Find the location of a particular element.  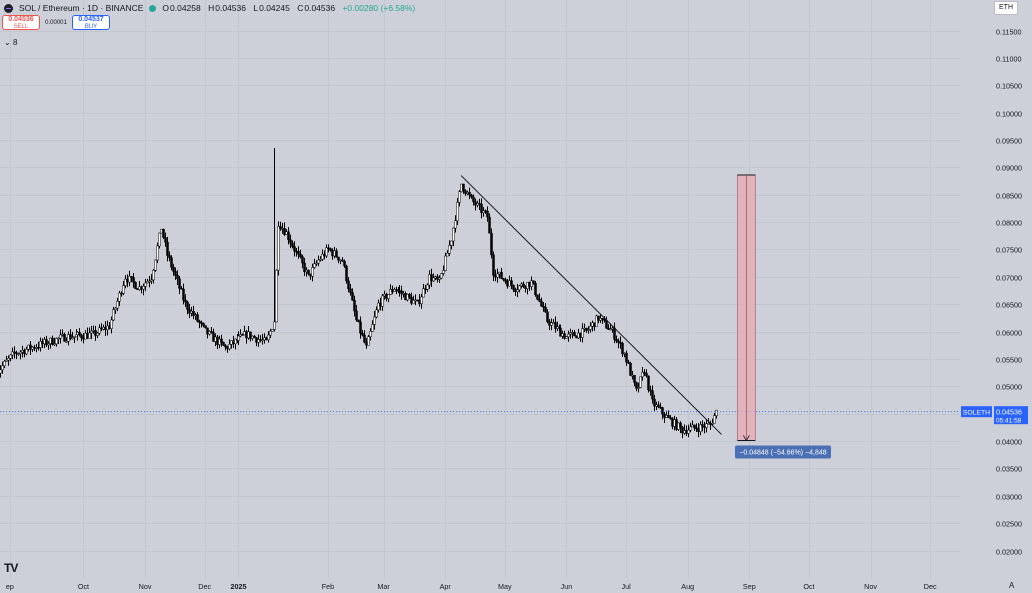

currency-selector: ETH is located at coordinates (1006, 8).